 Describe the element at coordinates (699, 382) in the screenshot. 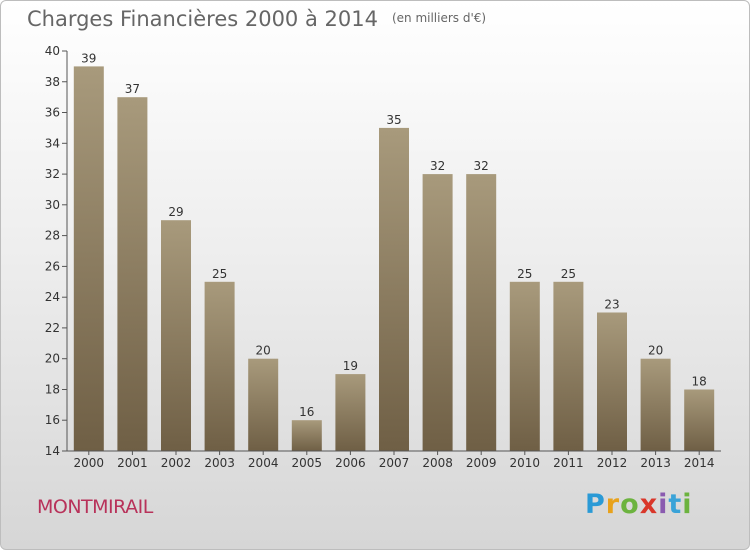

I see `value-label-2014: 18` at that location.